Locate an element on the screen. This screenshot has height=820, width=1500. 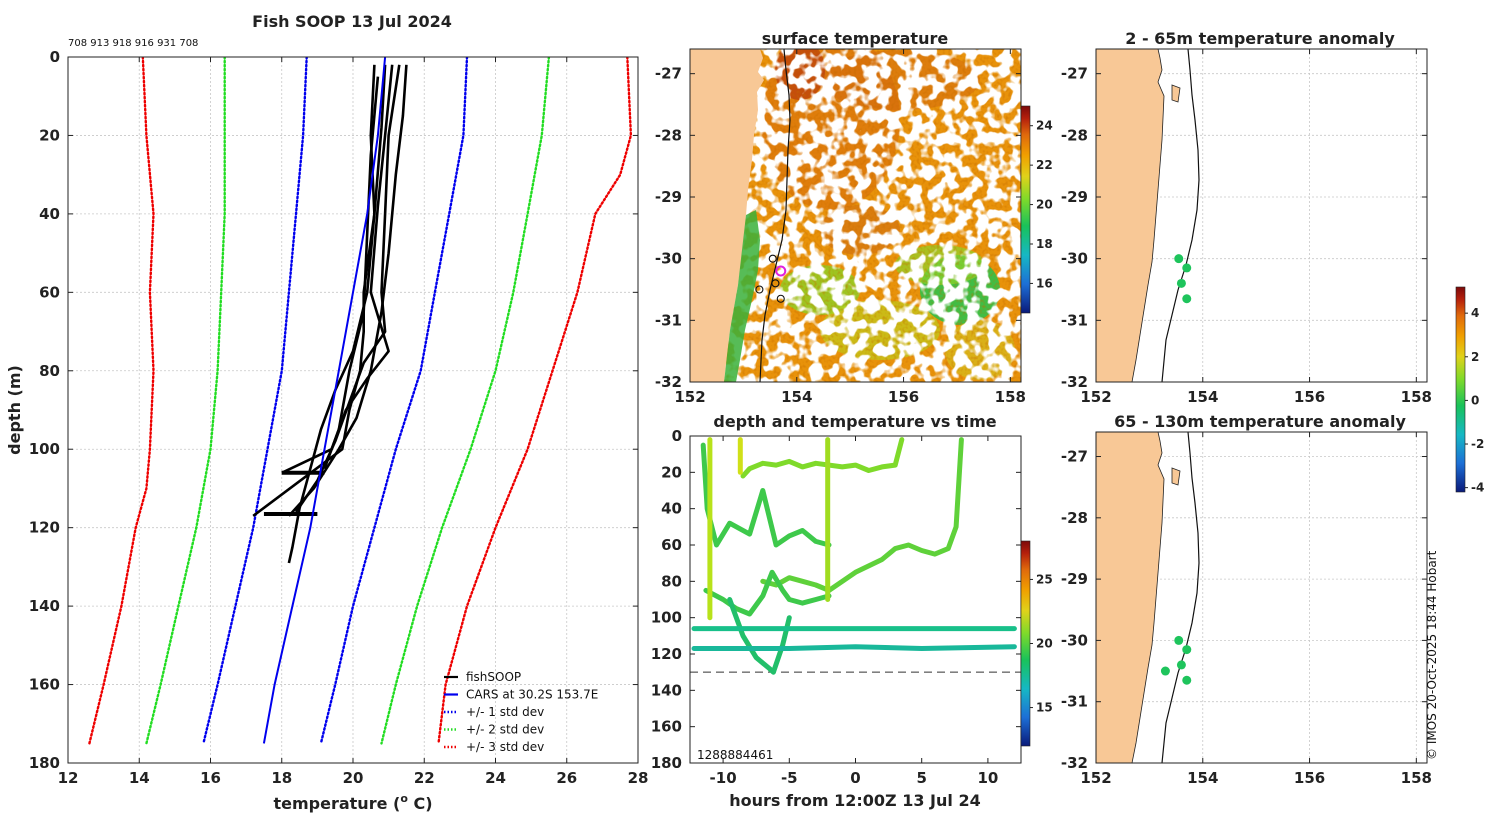
x-tick-label: -5 is located at coordinates (789, 778).